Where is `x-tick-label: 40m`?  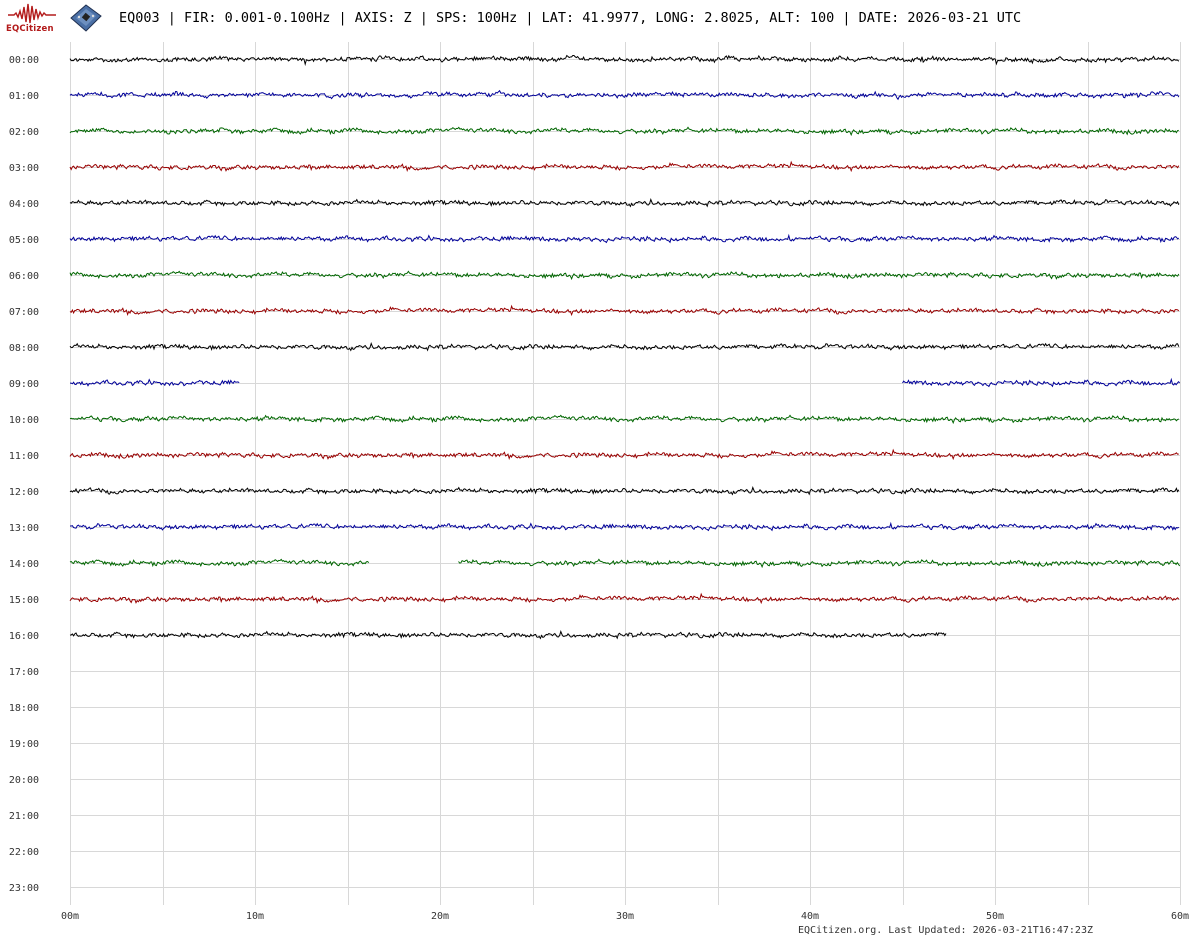 x-tick-label: 40m is located at coordinates (810, 916).